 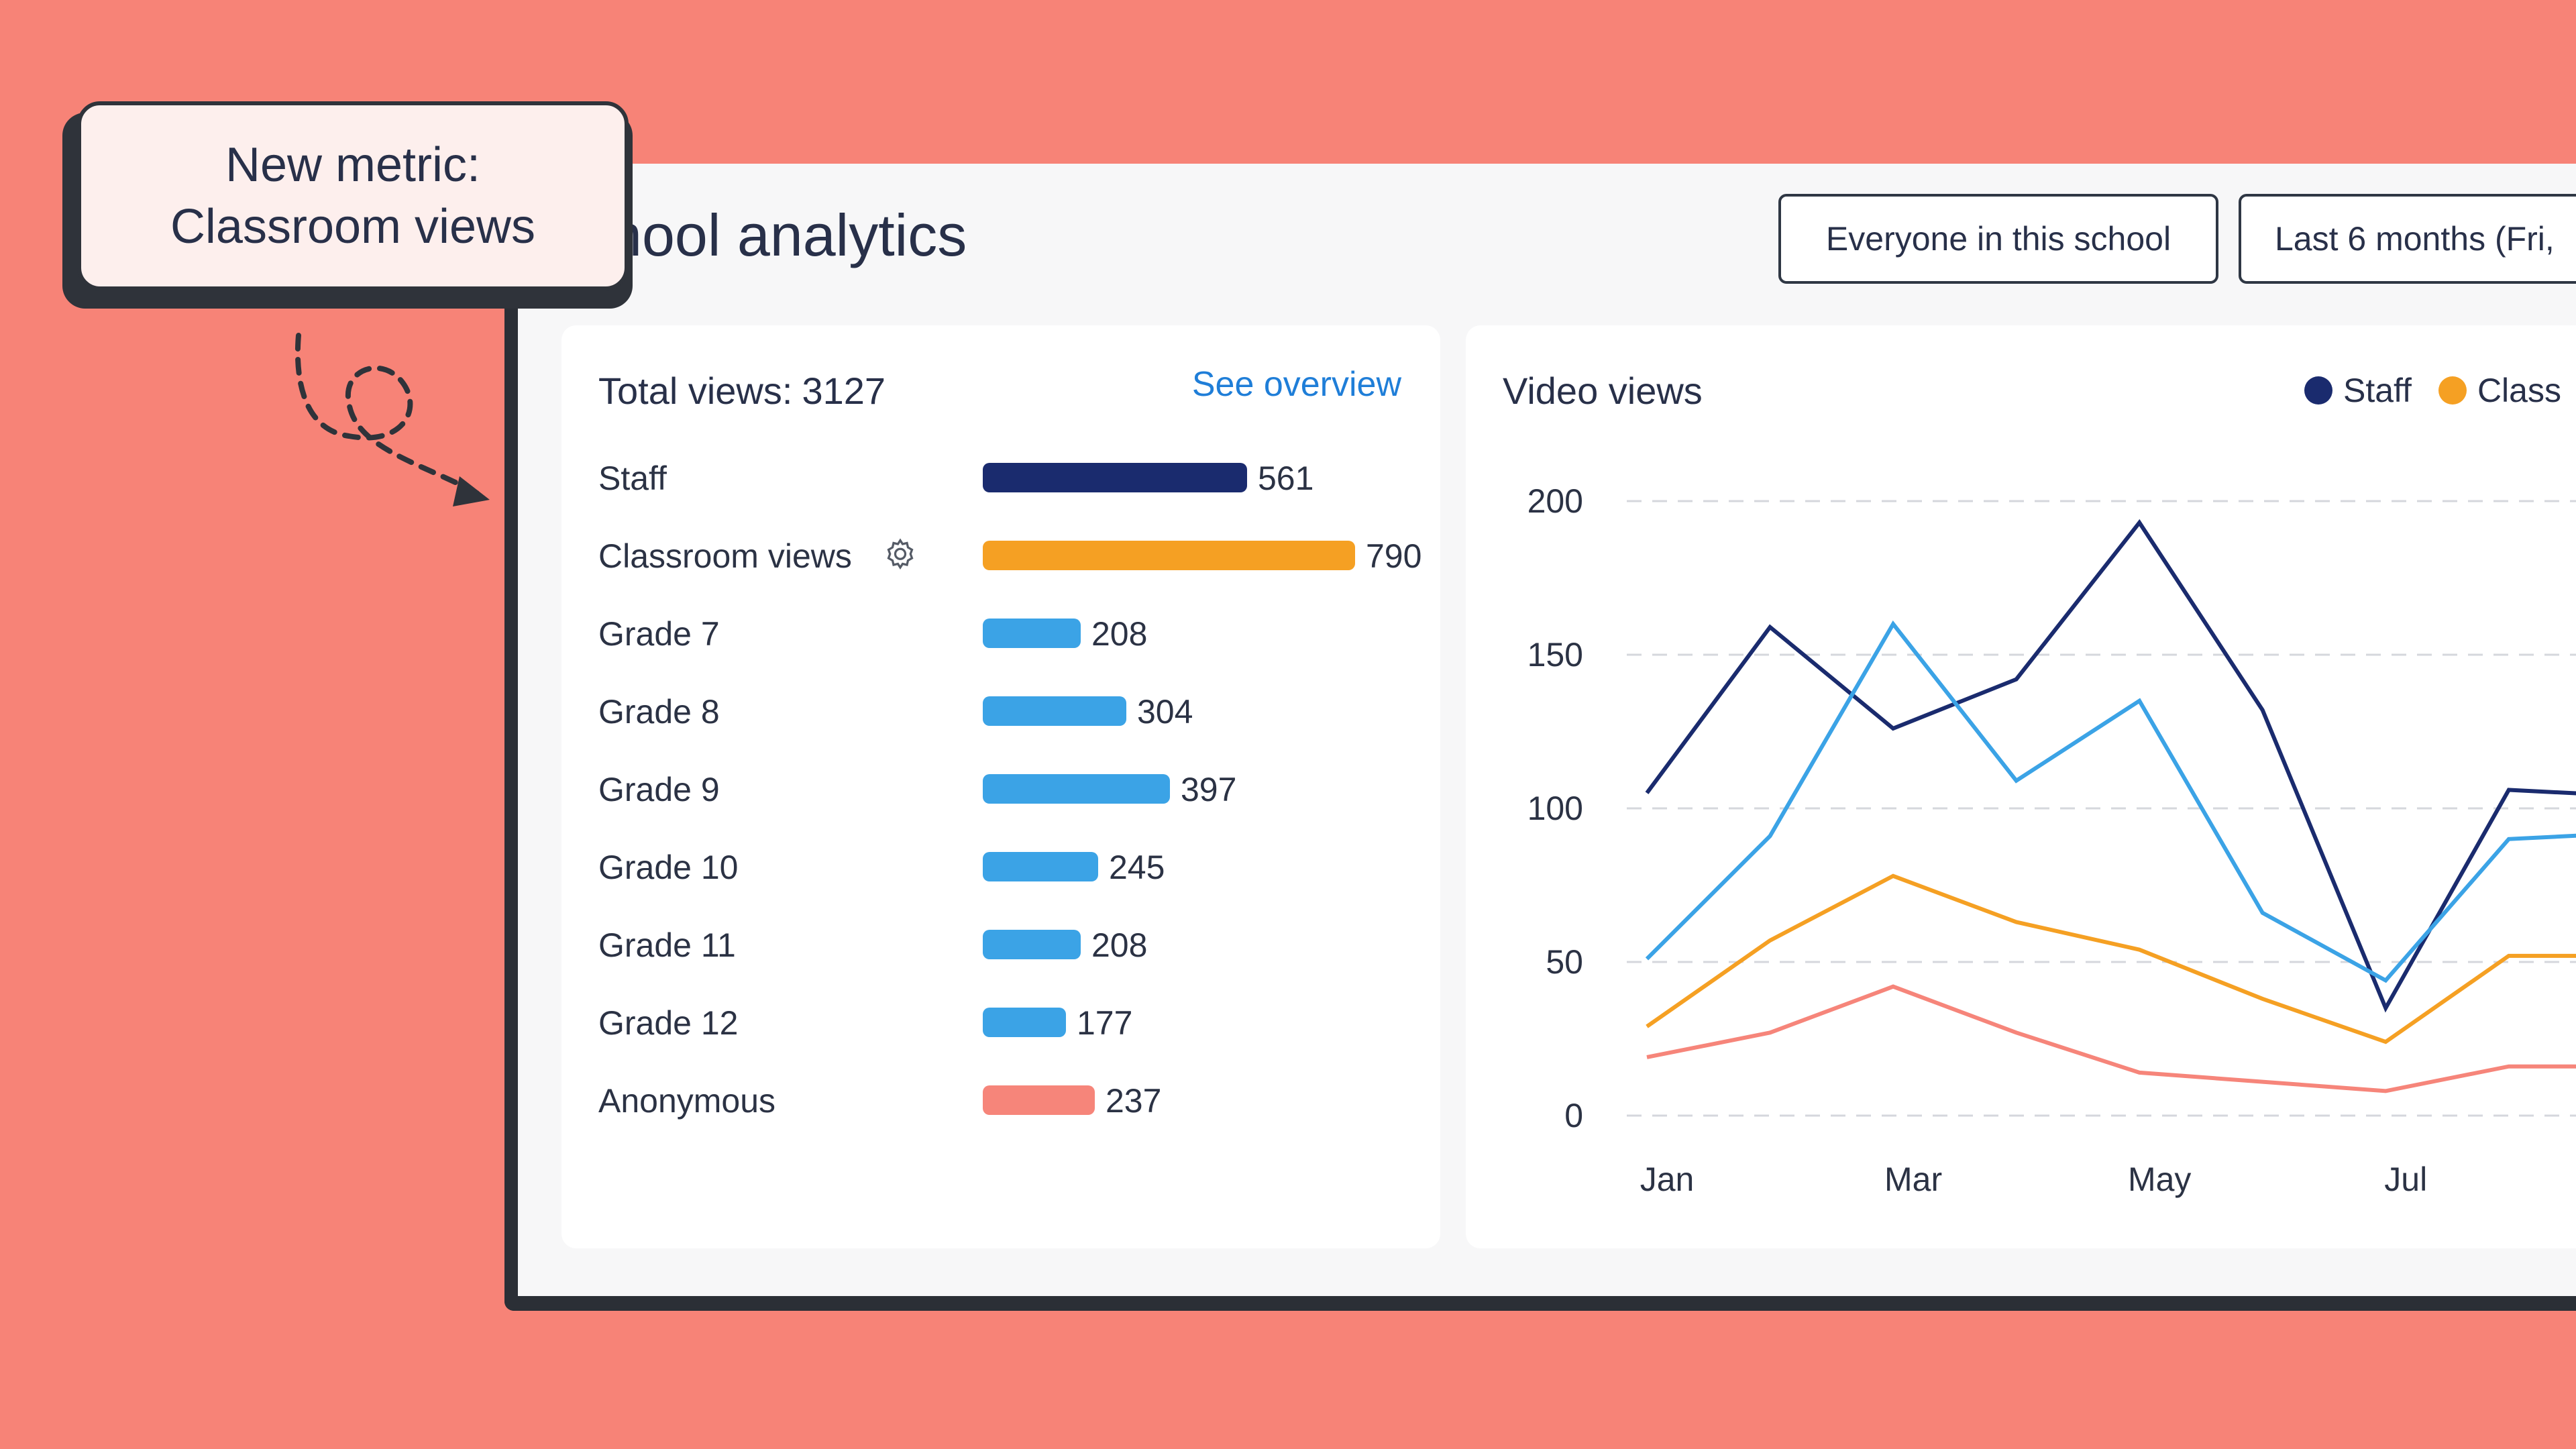 I want to click on y-tick-label: 200, so click(x=1555, y=501).